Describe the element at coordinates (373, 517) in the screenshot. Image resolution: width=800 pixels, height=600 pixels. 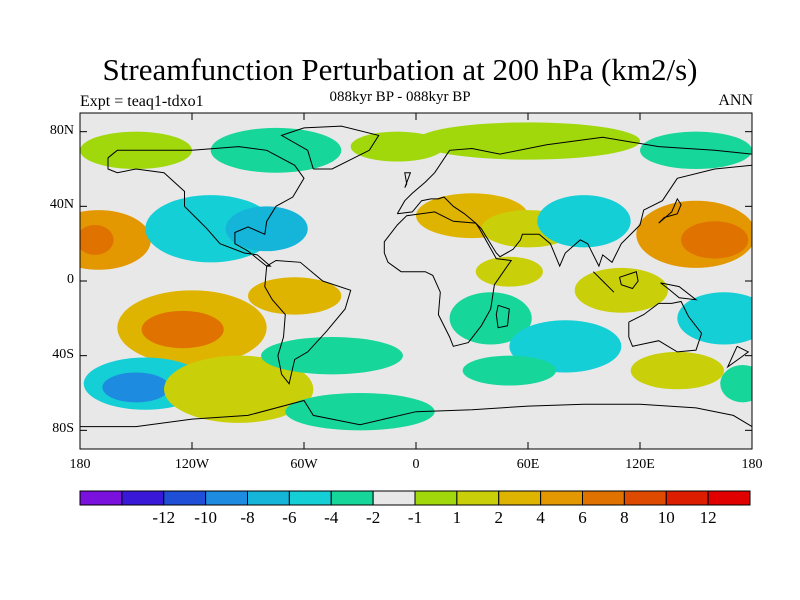
I see `colorbar-label: -2` at that location.